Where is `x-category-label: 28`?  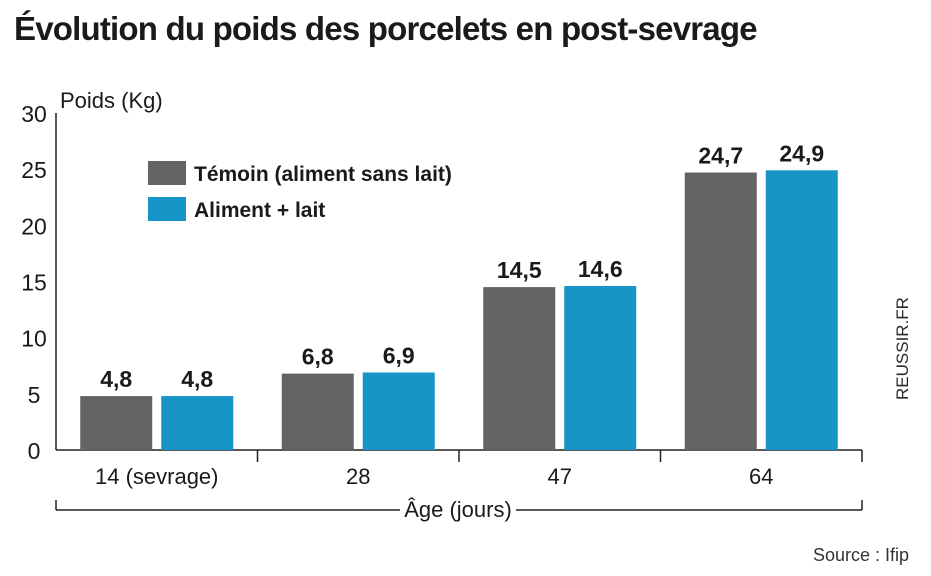 x-category-label: 28 is located at coordinates (358, 476).